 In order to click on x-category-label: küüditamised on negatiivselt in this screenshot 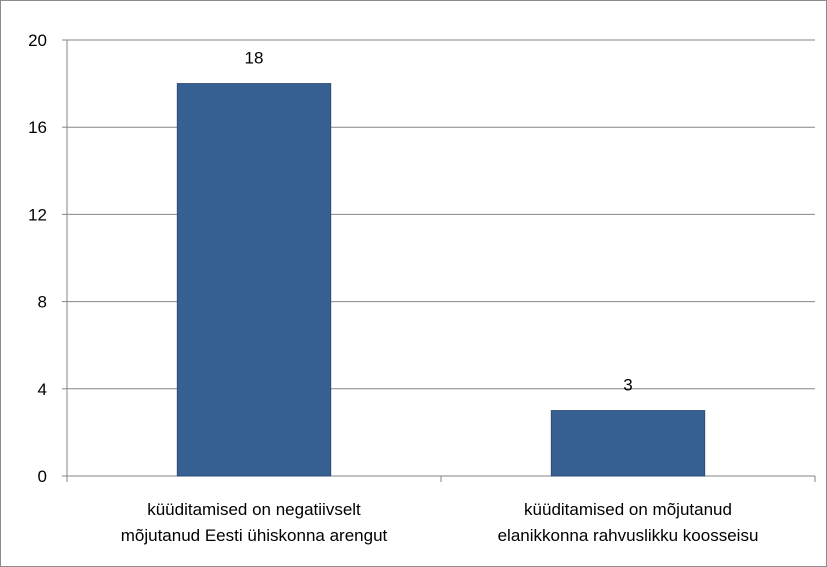, I will do `click(254, 509)`.